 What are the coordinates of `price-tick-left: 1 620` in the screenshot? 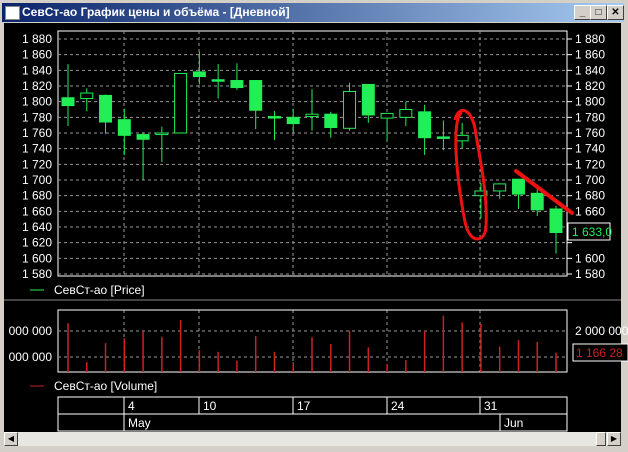 It's located at (37, 243).